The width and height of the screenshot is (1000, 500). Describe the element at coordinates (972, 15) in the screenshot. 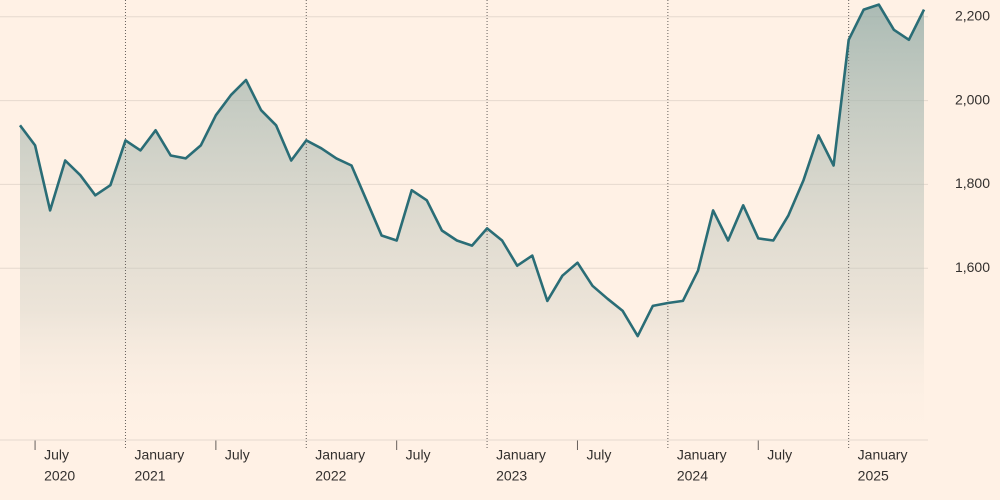

I see `y-tick-label: 2,200` at that location.